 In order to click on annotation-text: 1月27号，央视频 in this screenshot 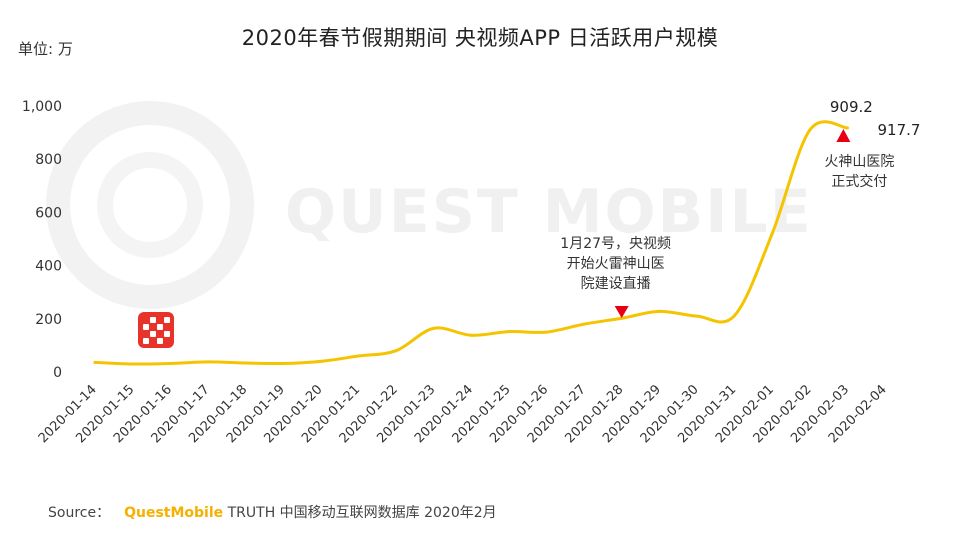, I will do `click(615, 244)`.